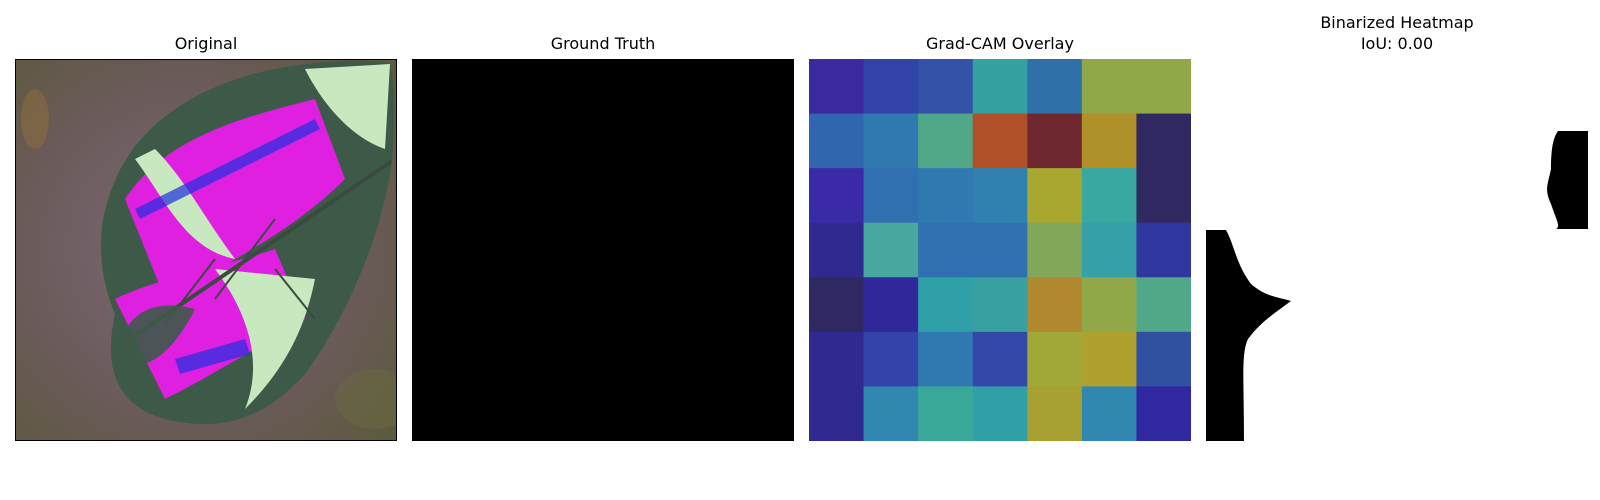  Describe the element at coordinates (1000, 359) in the screenshot. I see `heatmap-cell-r5-c3` at that location.